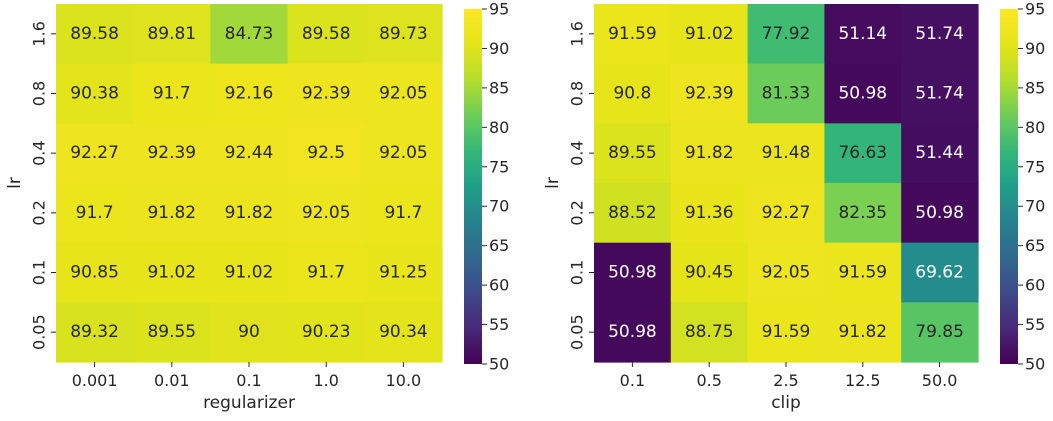 This screenshot has height=421, width=1053. I want to click on x-tick-label: 1.0, so click(325, 380).